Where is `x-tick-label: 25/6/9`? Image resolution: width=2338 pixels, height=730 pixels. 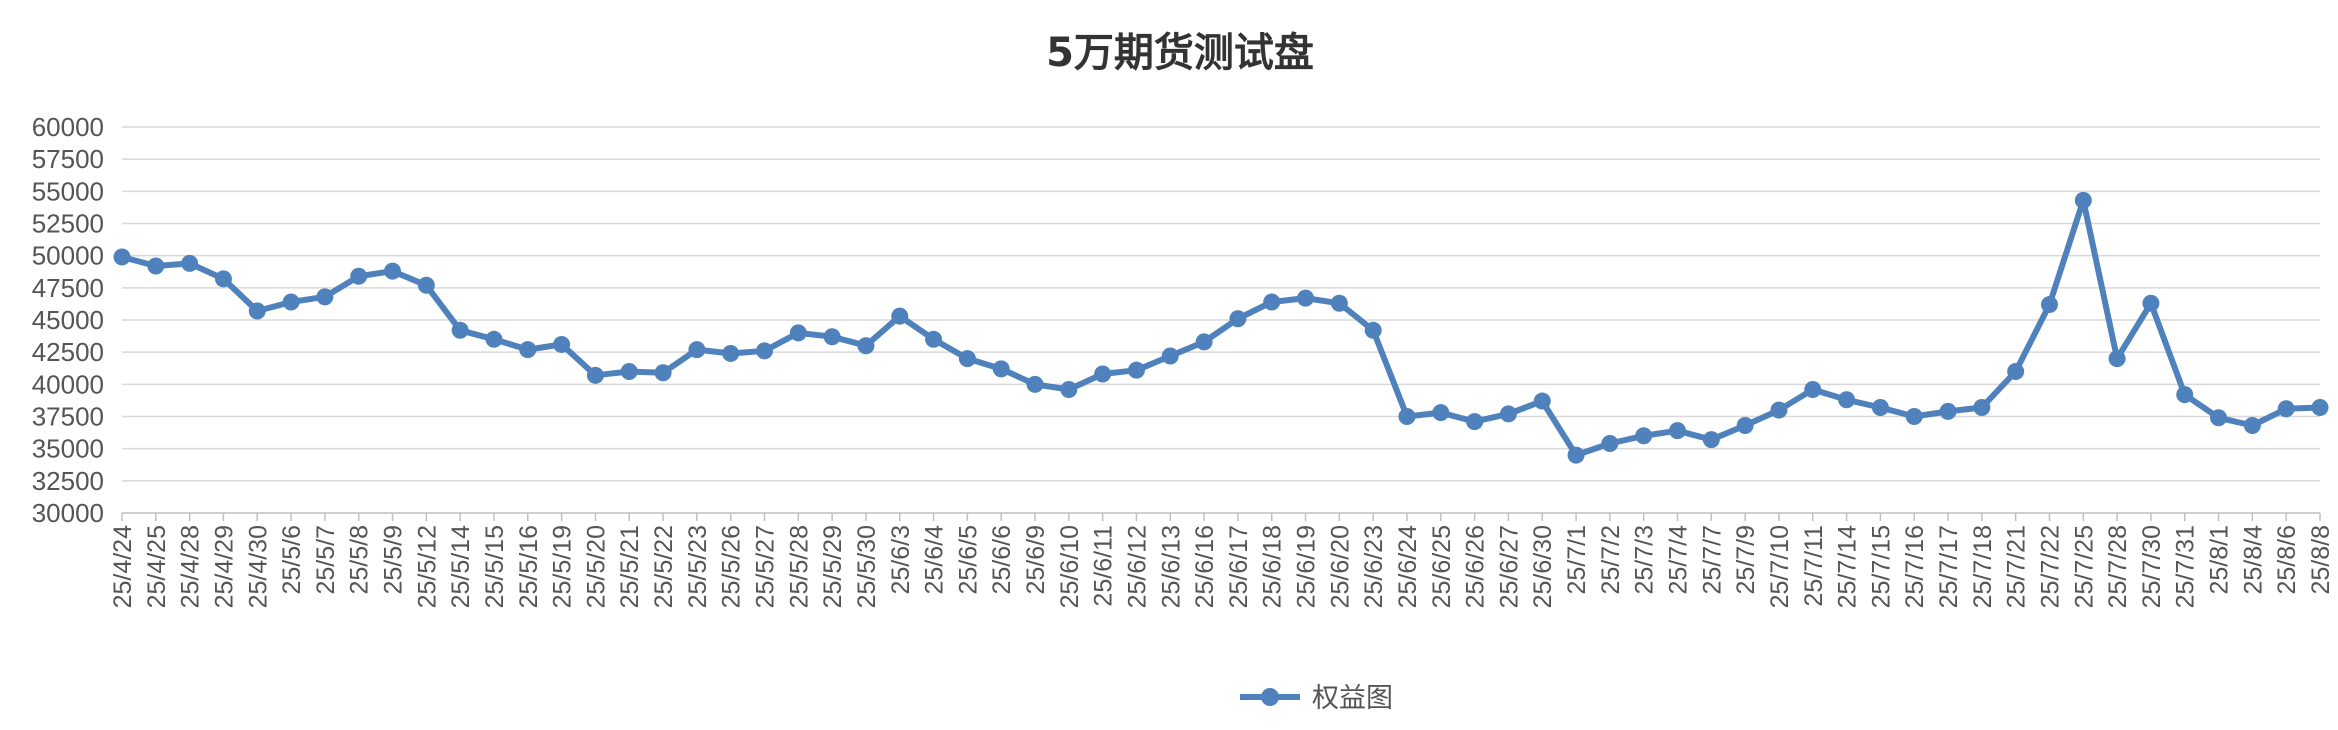
x-tick-label: 25/6/9 is located at coordinates (1036, 560).